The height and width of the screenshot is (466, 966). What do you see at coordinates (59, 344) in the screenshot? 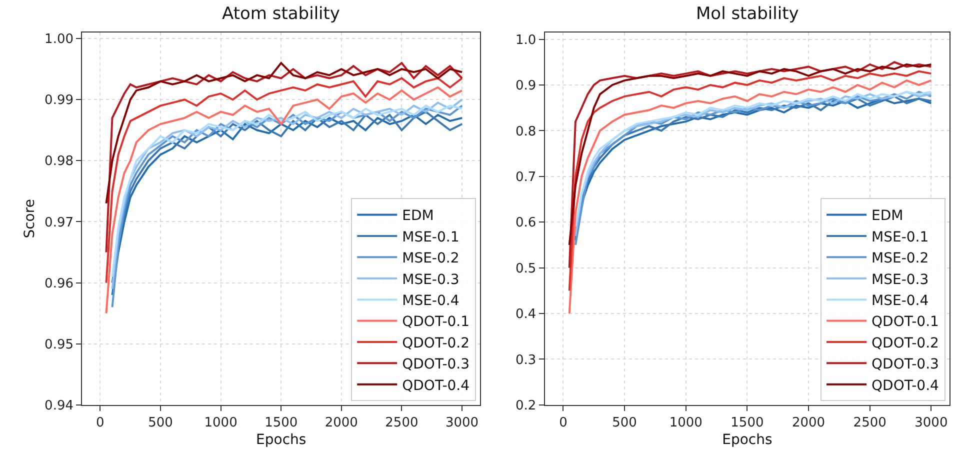
I see `y-tick-label: 0.95` at bounding box center [59, 344].